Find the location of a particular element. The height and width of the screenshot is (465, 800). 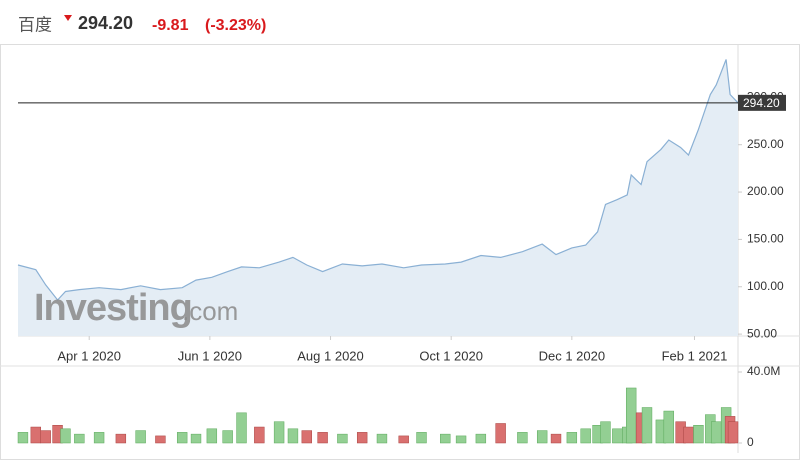

change-percent: (-3.23%) is located at coordinates (235, 25).